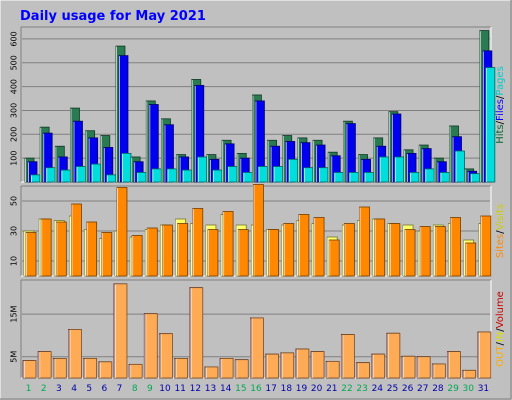 This screenshot has width=512, height=400. What do you see at coordinates (453, 389) in the screenshot?
I see `x-tick-label-day-29: 29` at bounding box center [453, 389].